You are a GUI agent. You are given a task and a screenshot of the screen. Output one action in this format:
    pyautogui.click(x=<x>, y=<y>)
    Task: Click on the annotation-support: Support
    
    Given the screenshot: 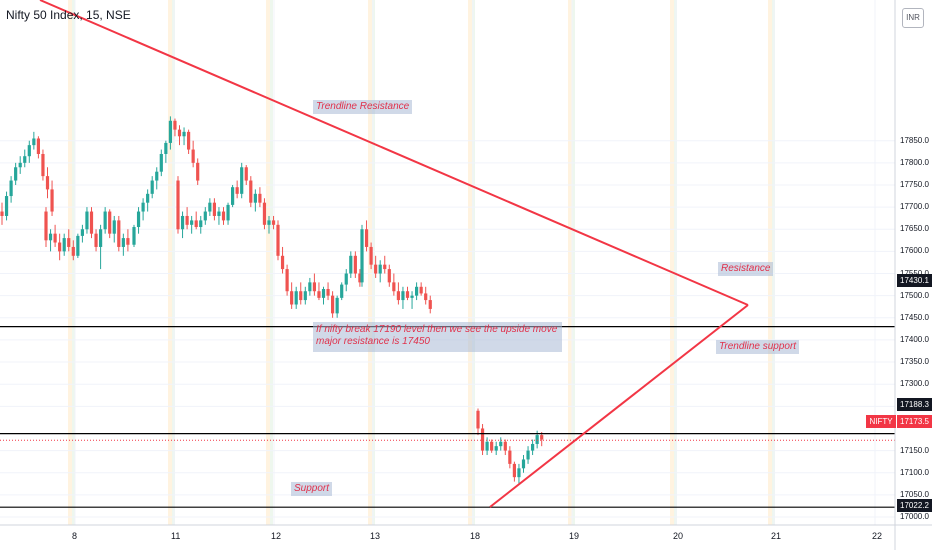 What is the action you would take?
    pyautogui.click(x=312, y=489)
    